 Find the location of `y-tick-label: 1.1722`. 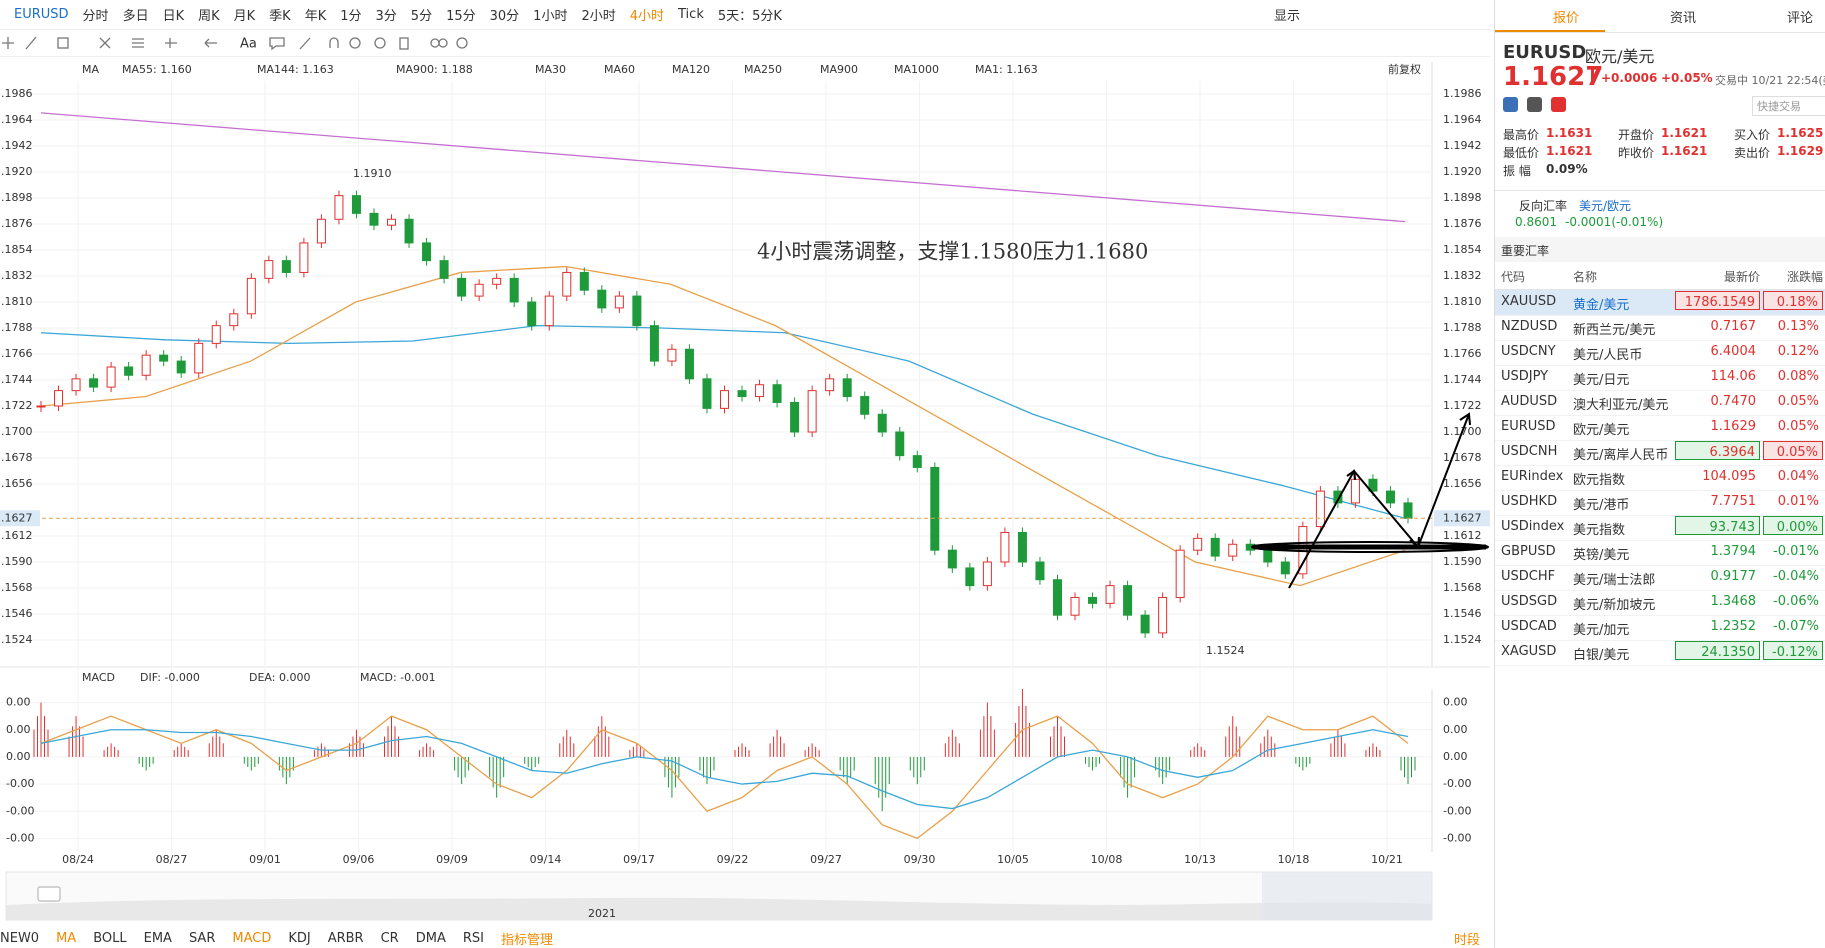

y-tick-label: 1.1722 is located at coordinates (1462, 405).